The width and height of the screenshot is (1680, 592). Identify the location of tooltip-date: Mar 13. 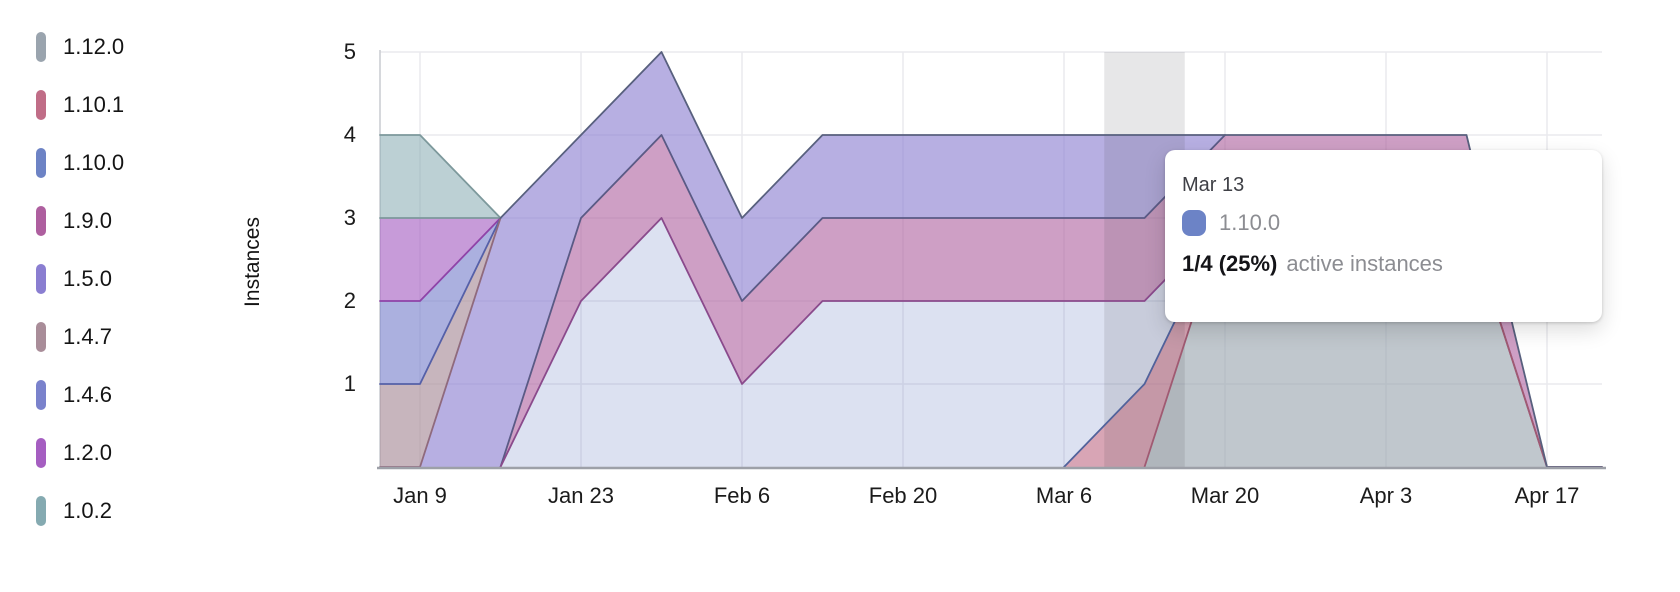
(1213, 185).